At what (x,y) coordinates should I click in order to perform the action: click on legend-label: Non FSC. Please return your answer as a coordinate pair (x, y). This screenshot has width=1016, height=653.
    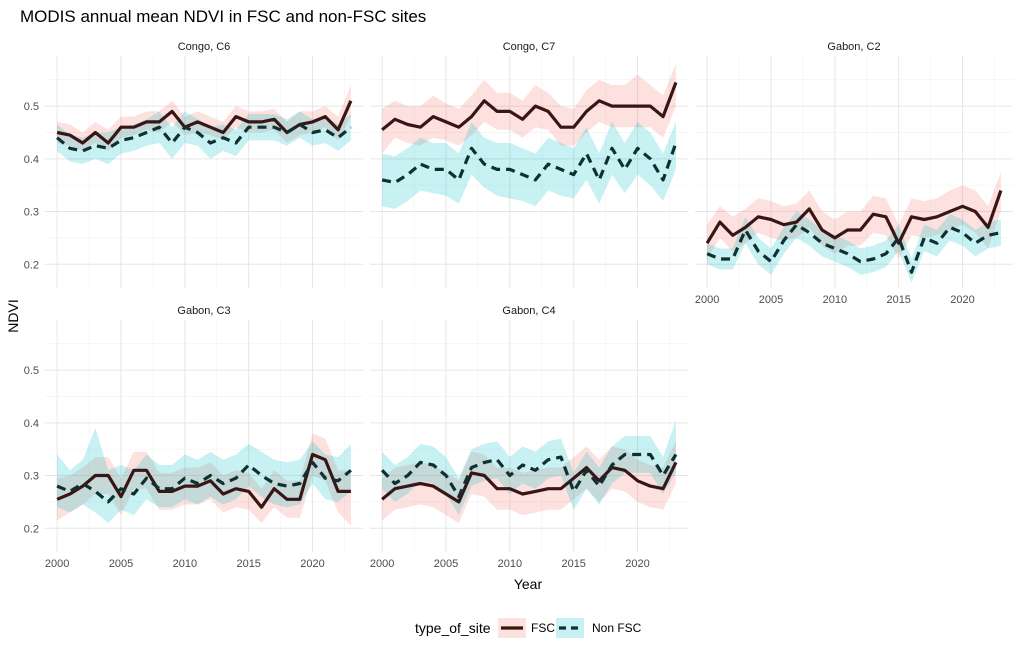
    Looking at the image, I should click on (617, 628).